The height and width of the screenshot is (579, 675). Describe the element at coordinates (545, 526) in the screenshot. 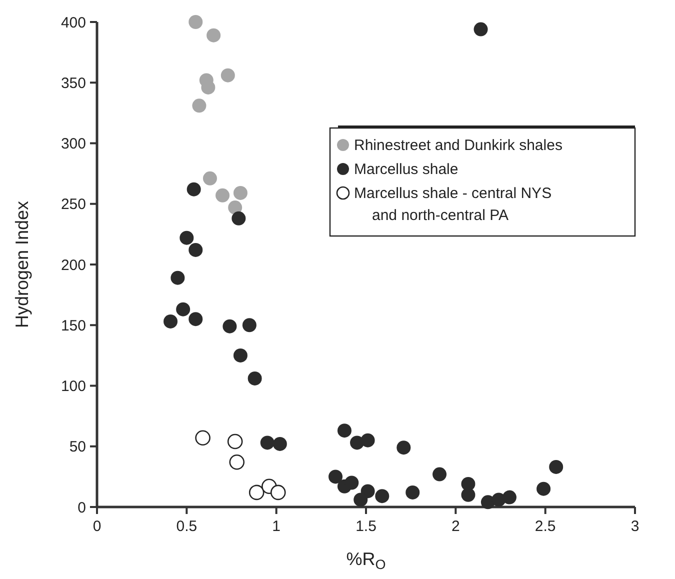

I see `x-tick-label: 2.5` at that location.